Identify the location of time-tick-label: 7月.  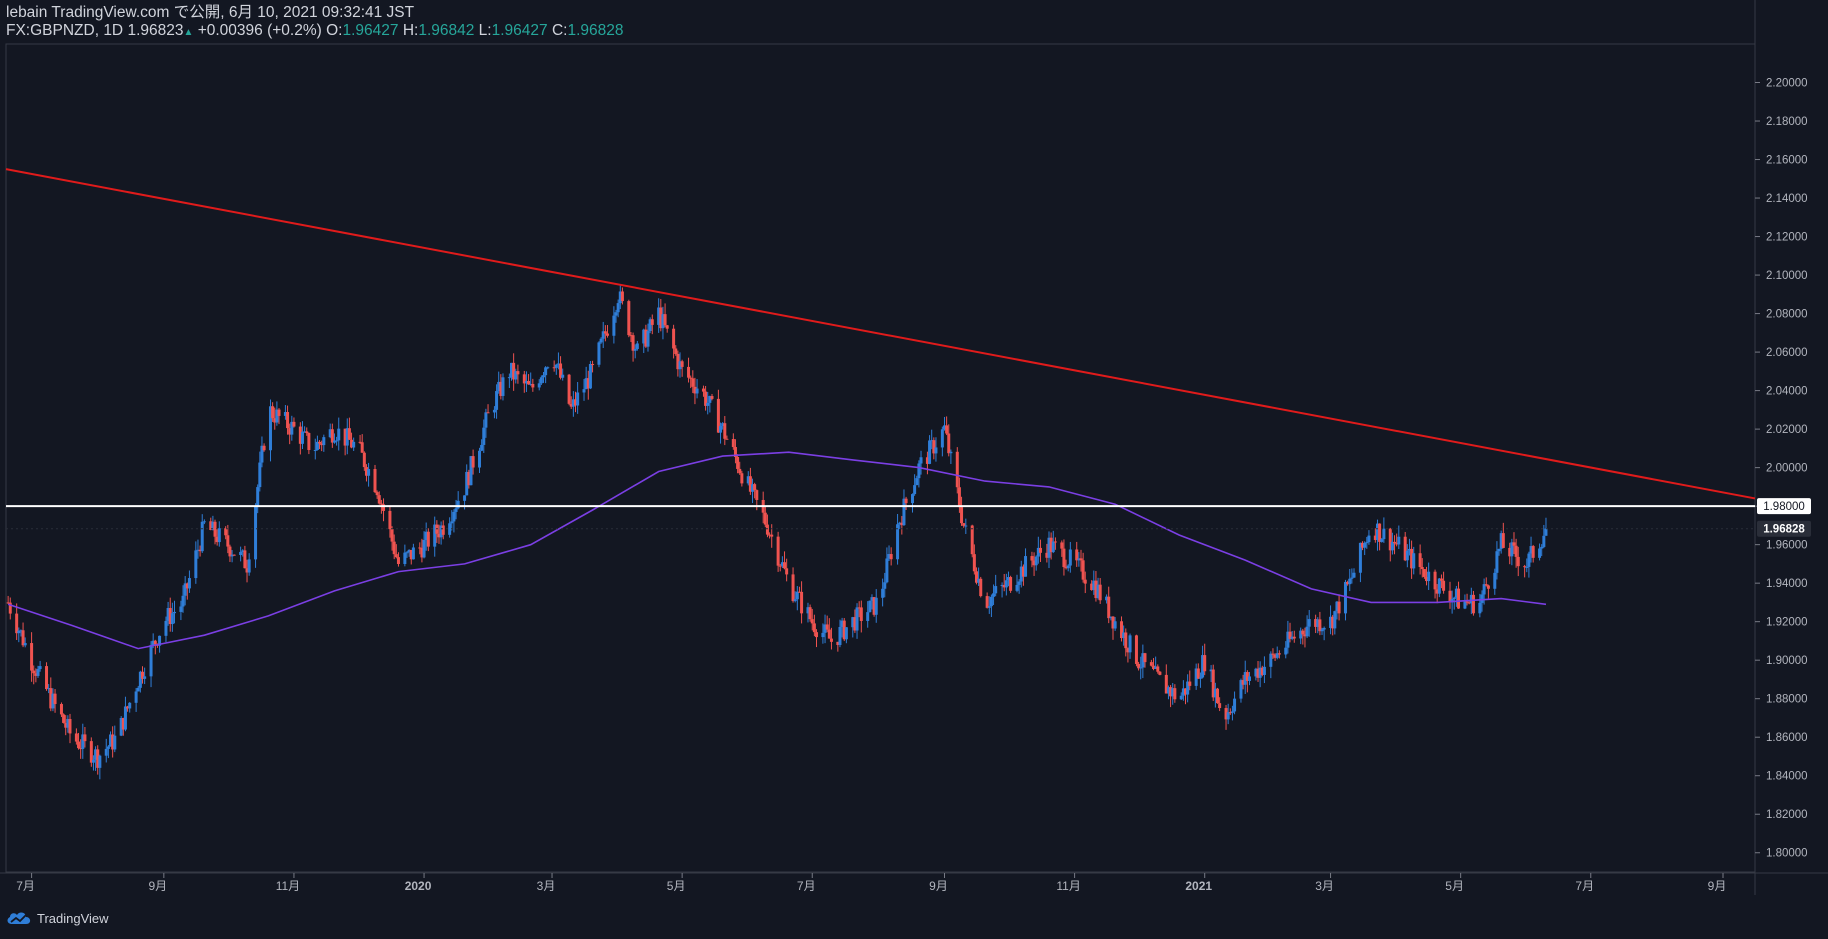
(25, 886).